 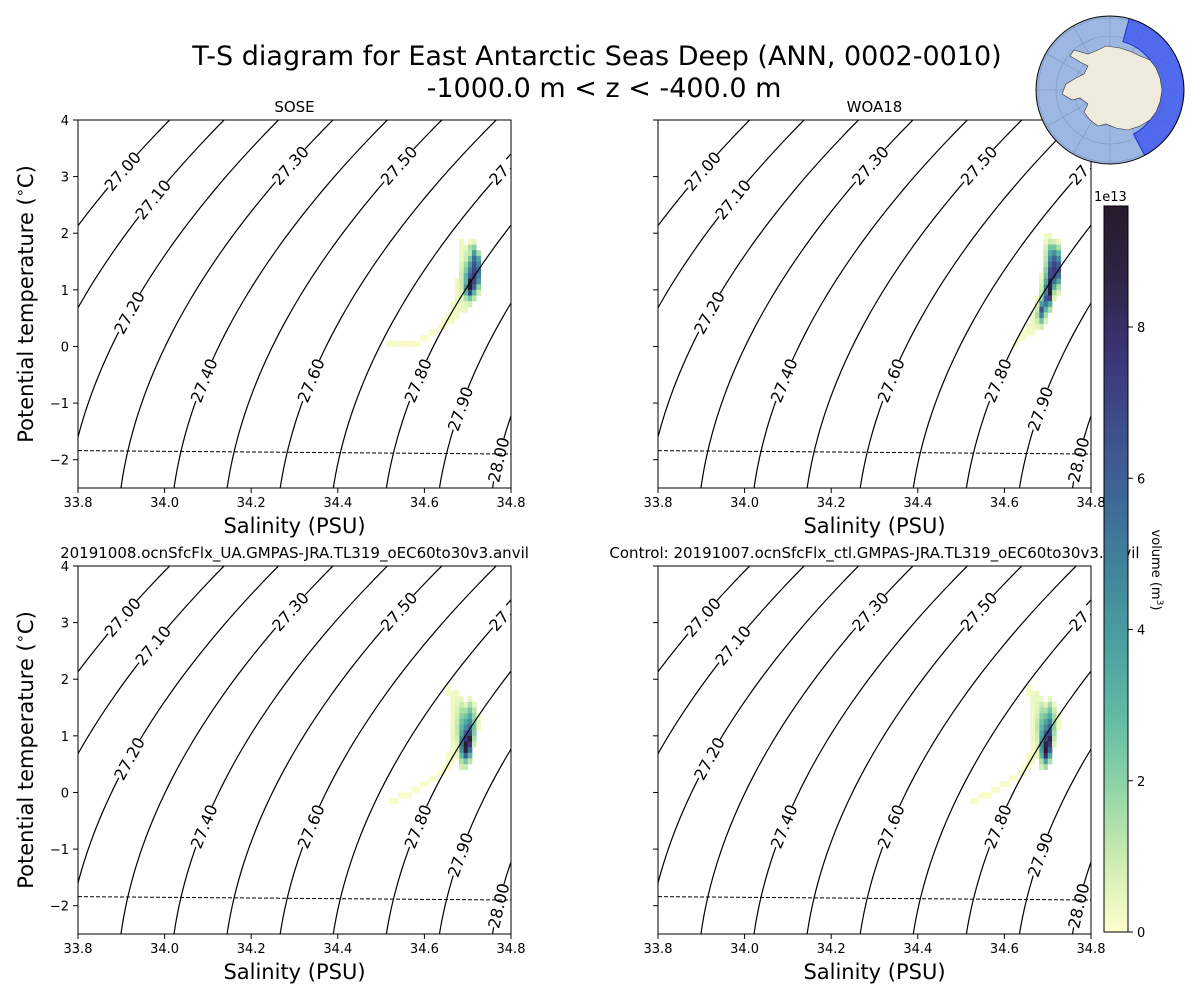 I want to click on panel-title: SOSE, so click(x=294, y=107).